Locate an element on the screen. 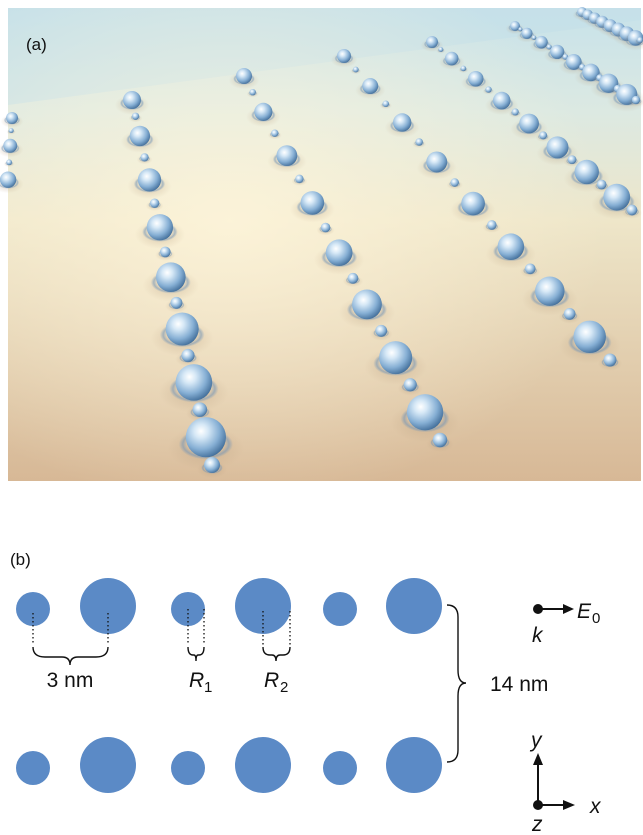 The width and height of the screenshot is (643, 835). panel-b-label: (b) is located at coordinates (20, 559).